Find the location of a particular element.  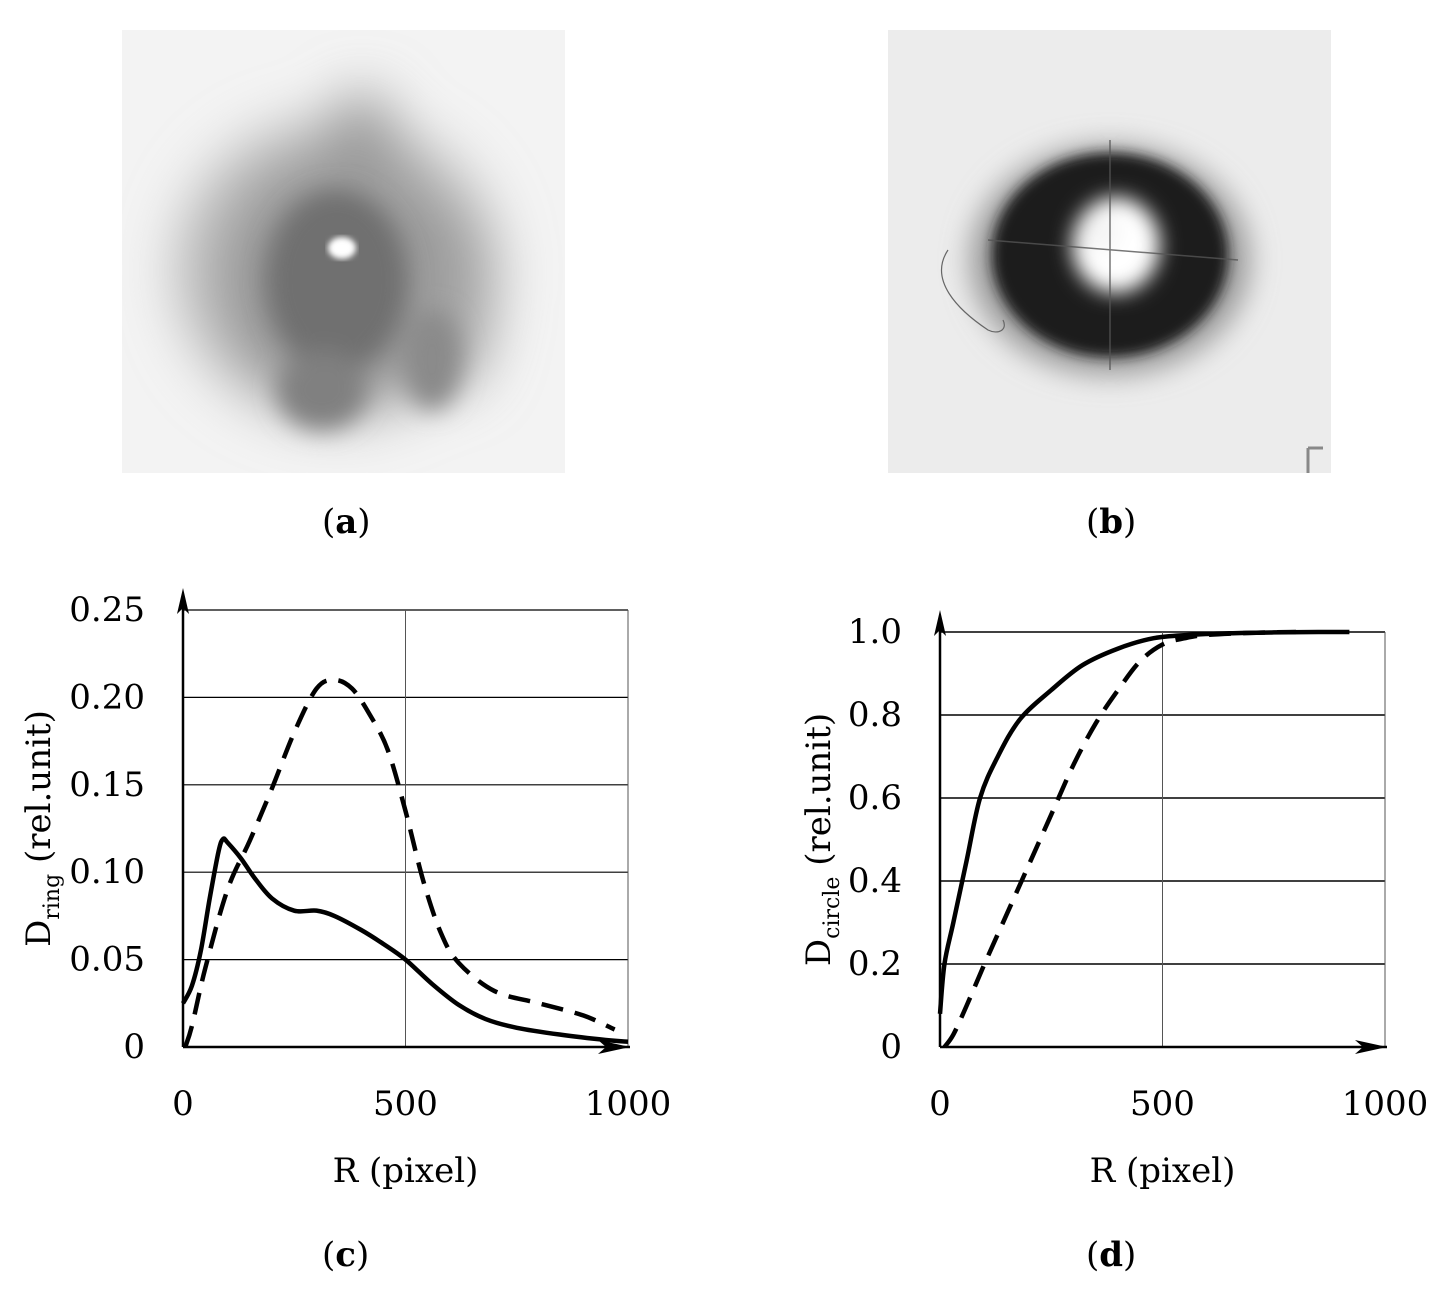

chart-c-ytick-label: 0.20 is located at coordinates (107, 697).